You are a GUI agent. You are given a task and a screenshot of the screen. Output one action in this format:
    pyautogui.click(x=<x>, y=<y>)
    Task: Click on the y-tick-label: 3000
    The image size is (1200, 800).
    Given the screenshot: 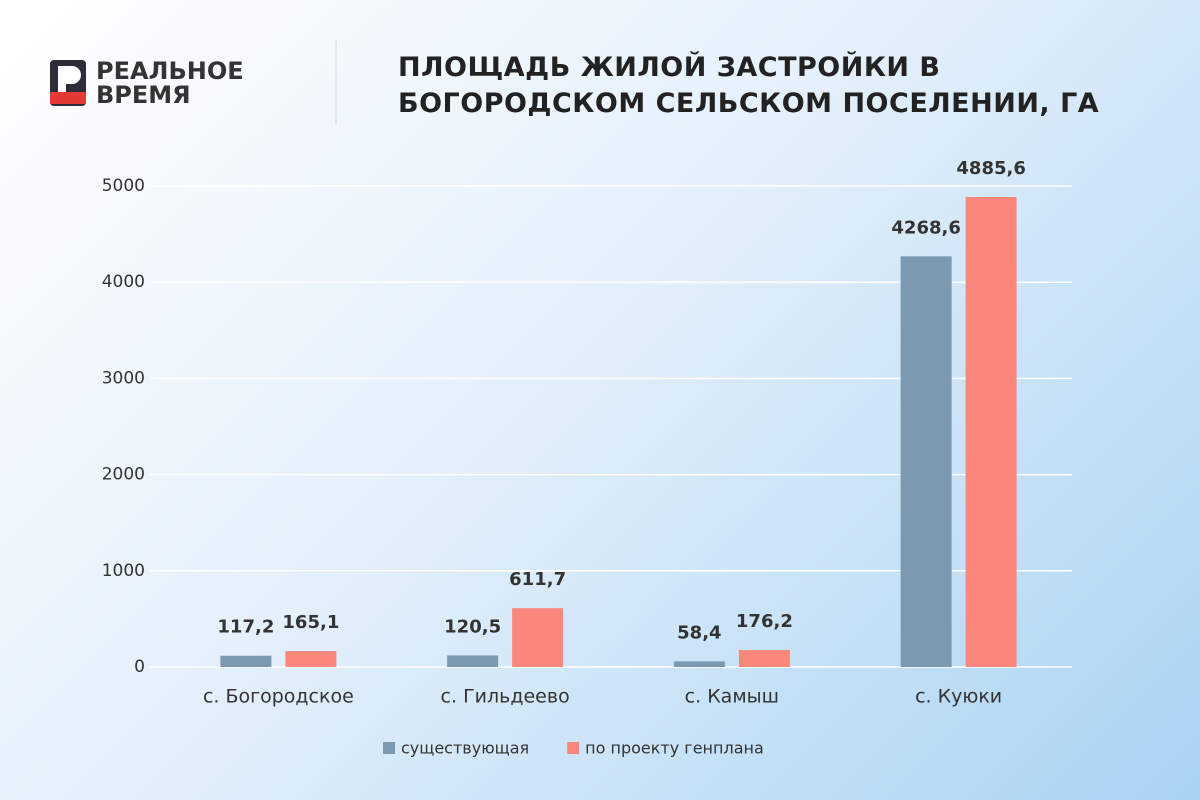 What is the action you would take?
    pyautogui.click(x=123, y=378)
    